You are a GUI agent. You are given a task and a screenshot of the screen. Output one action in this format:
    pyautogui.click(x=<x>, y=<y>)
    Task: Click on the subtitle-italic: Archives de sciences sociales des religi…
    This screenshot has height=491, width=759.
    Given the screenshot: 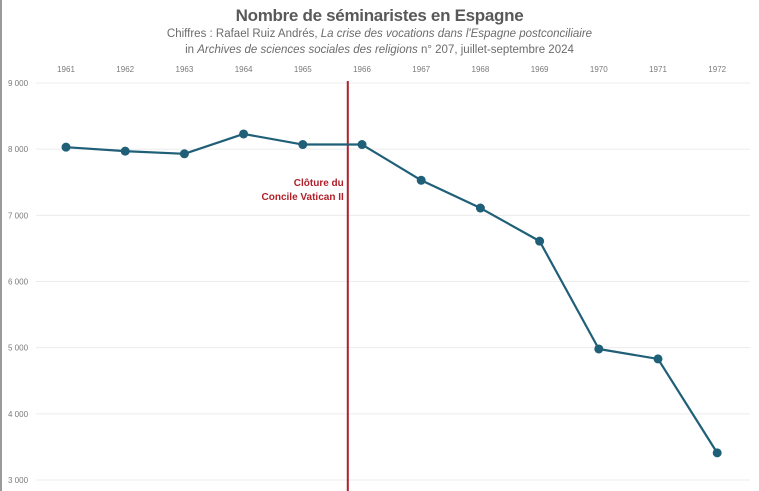 What is the action you would take?
    pyautogui.click(x=307, y=50)
    